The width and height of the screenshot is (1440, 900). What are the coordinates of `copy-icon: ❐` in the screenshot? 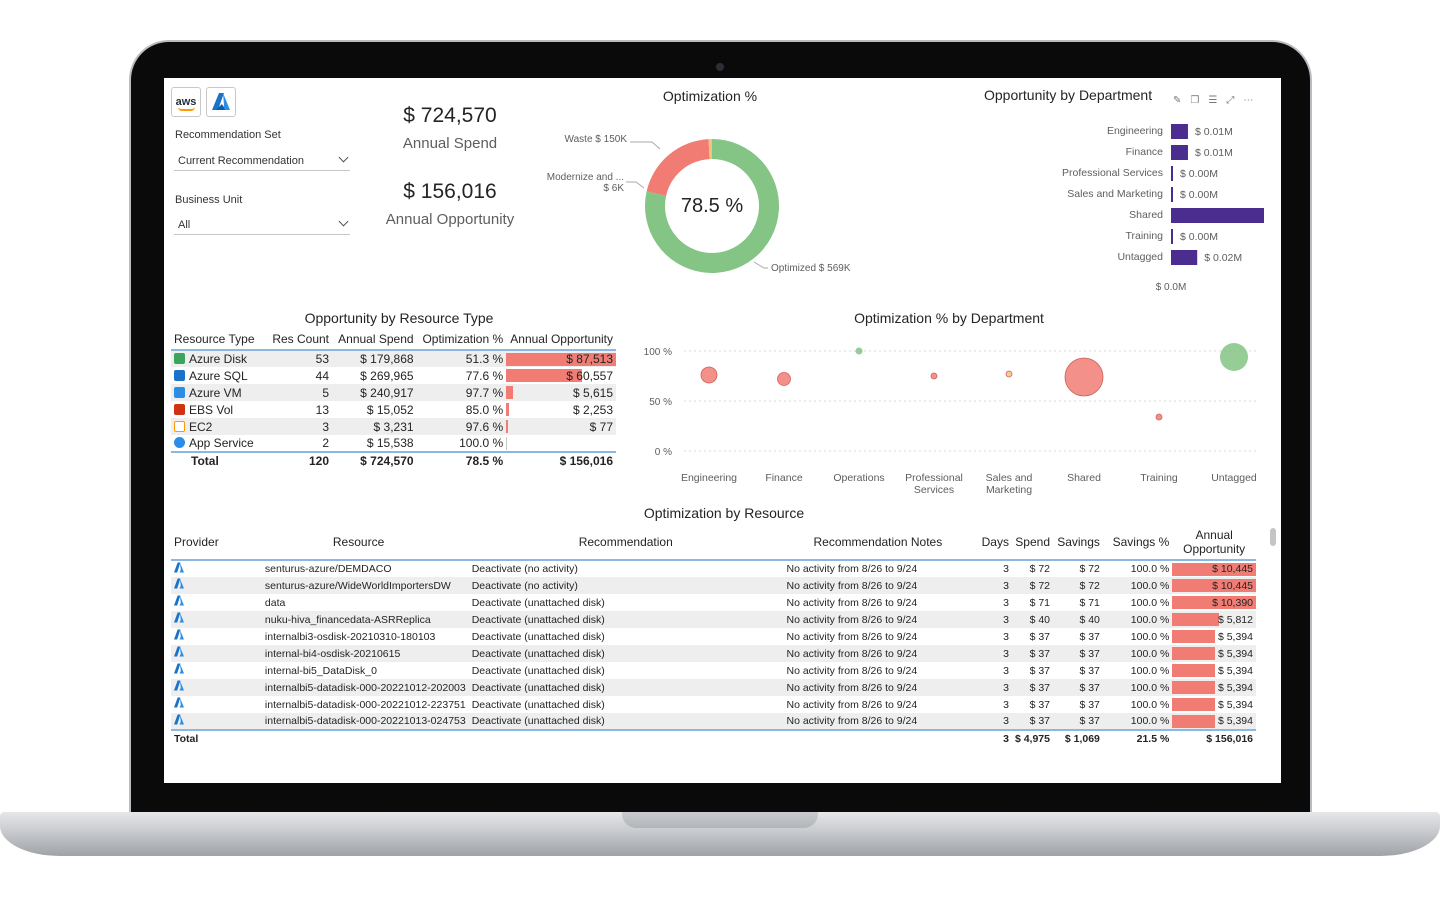 It's located at (1195, 100).